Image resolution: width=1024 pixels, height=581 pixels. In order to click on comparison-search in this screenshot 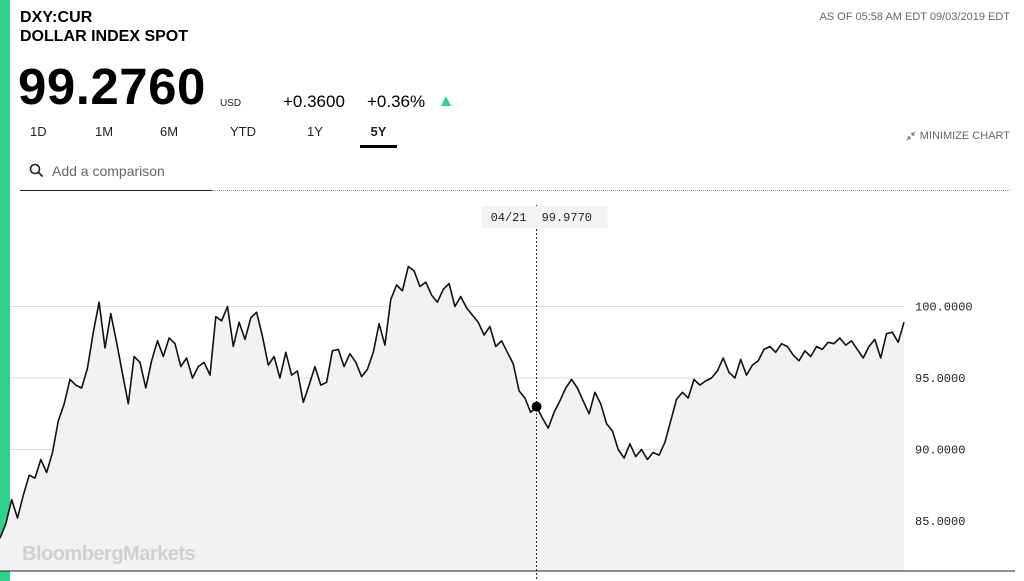, I will do `click(116, 171)`.